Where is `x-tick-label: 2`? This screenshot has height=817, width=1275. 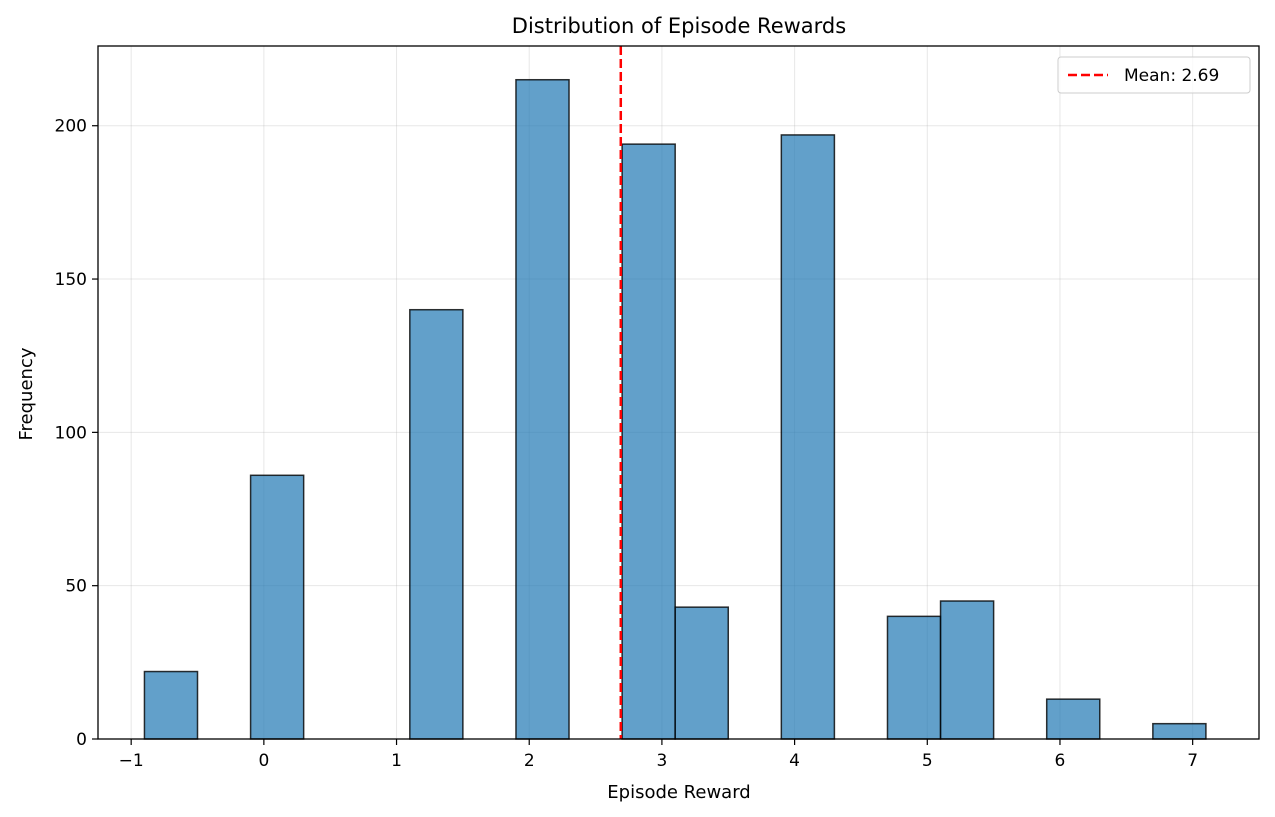 x-tick-label: 2 is located at coordinates (529, 761).